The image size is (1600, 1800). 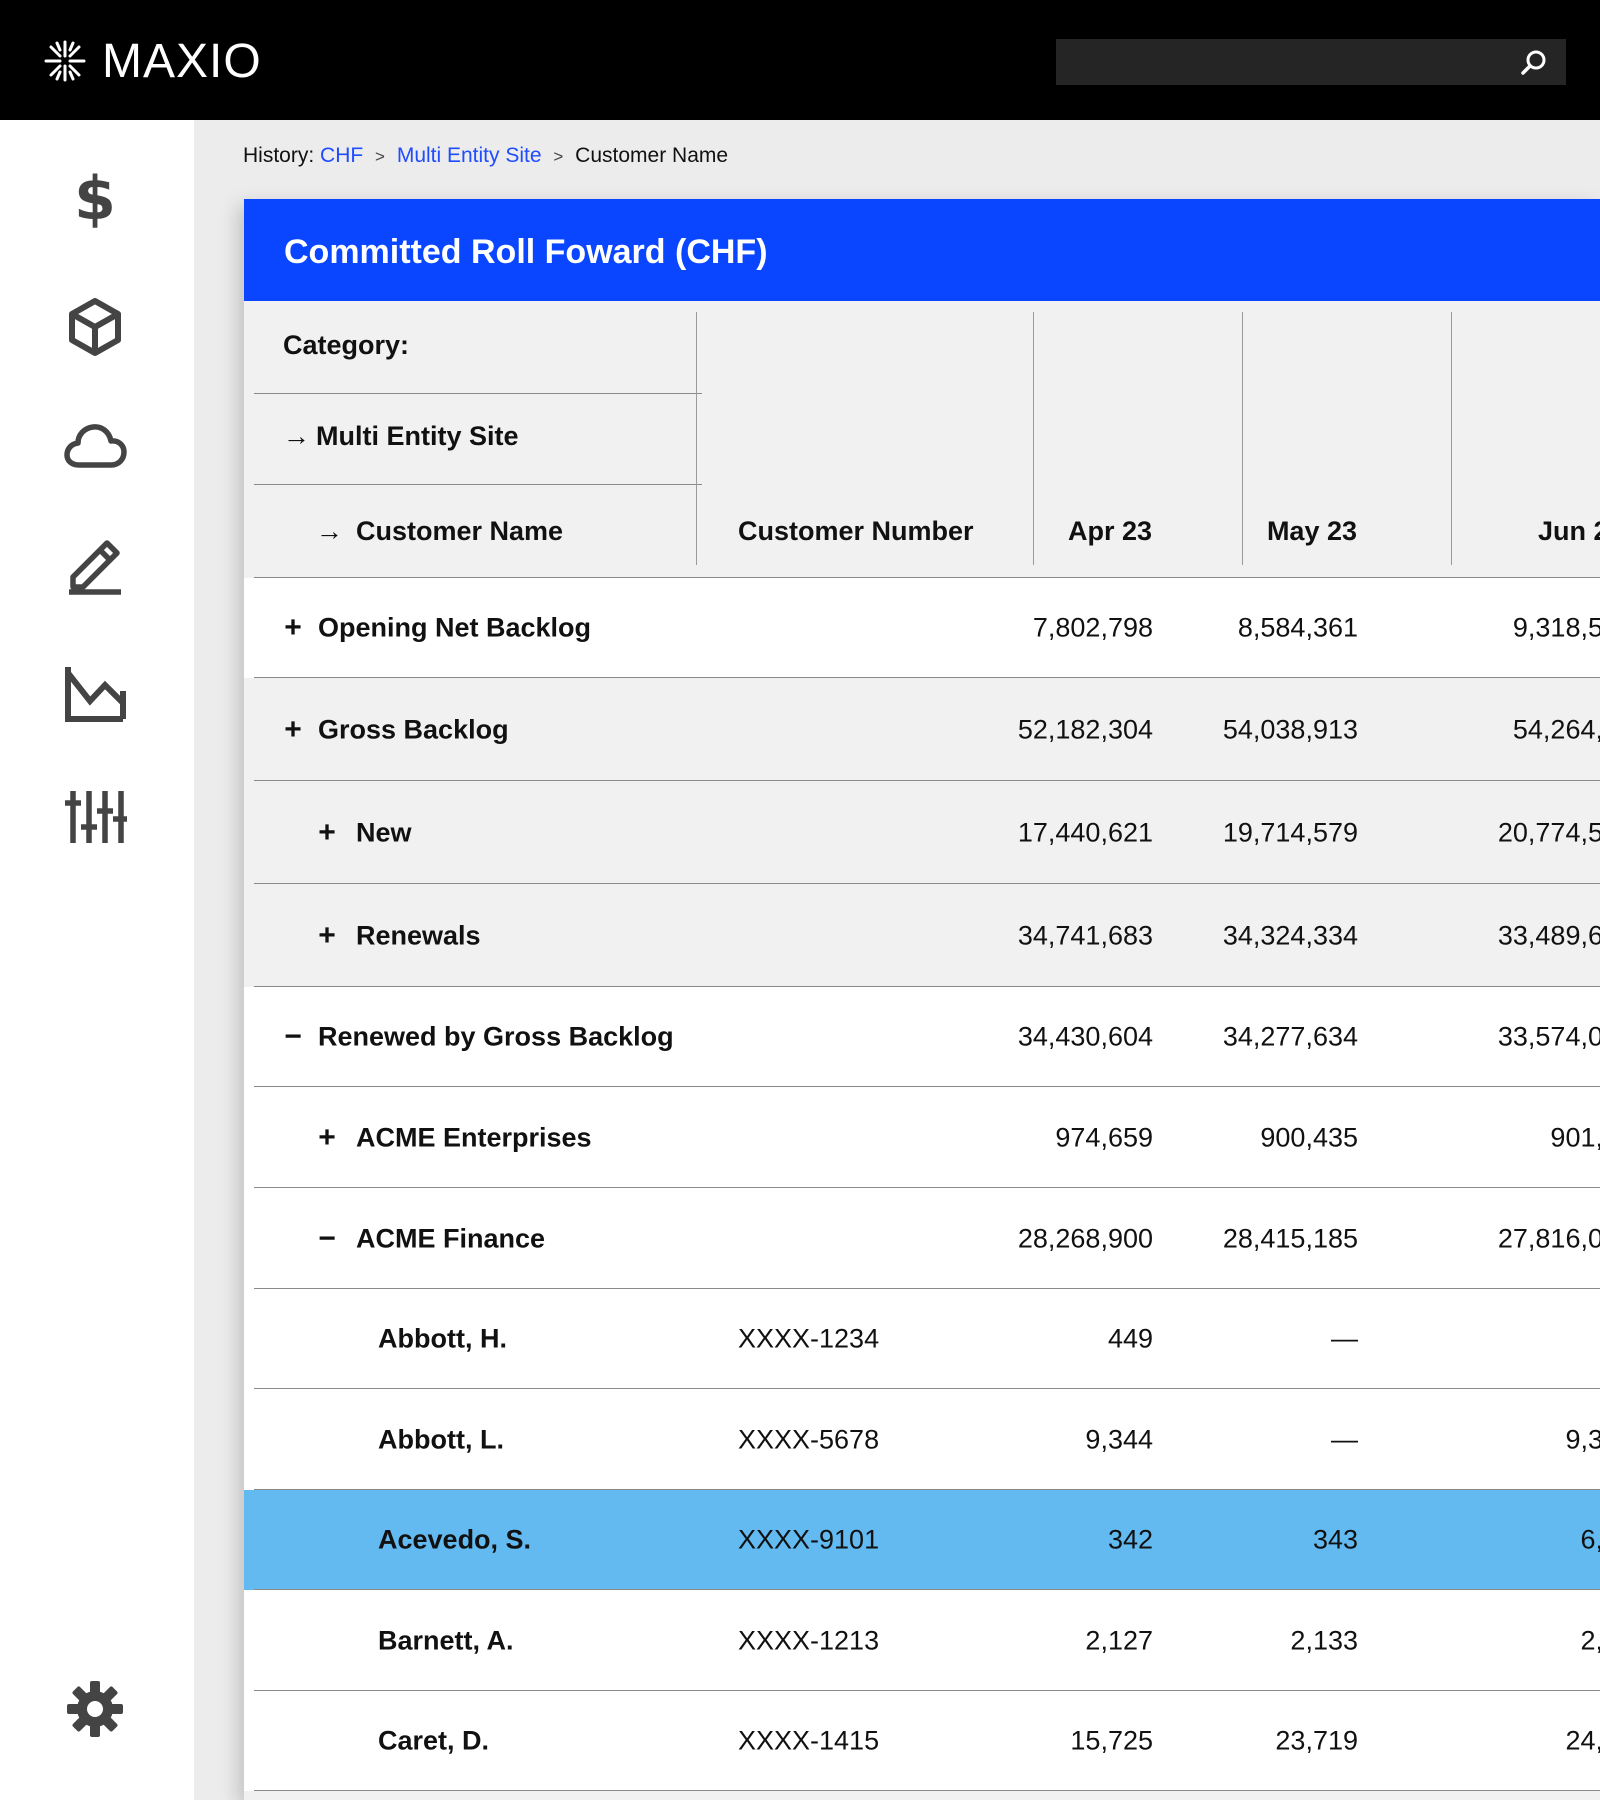 What do you see at coordinates (1290, 1238) in the screenshot?
I see `value-may-23: 28,415,185` at bounding box center [1290, 1238].